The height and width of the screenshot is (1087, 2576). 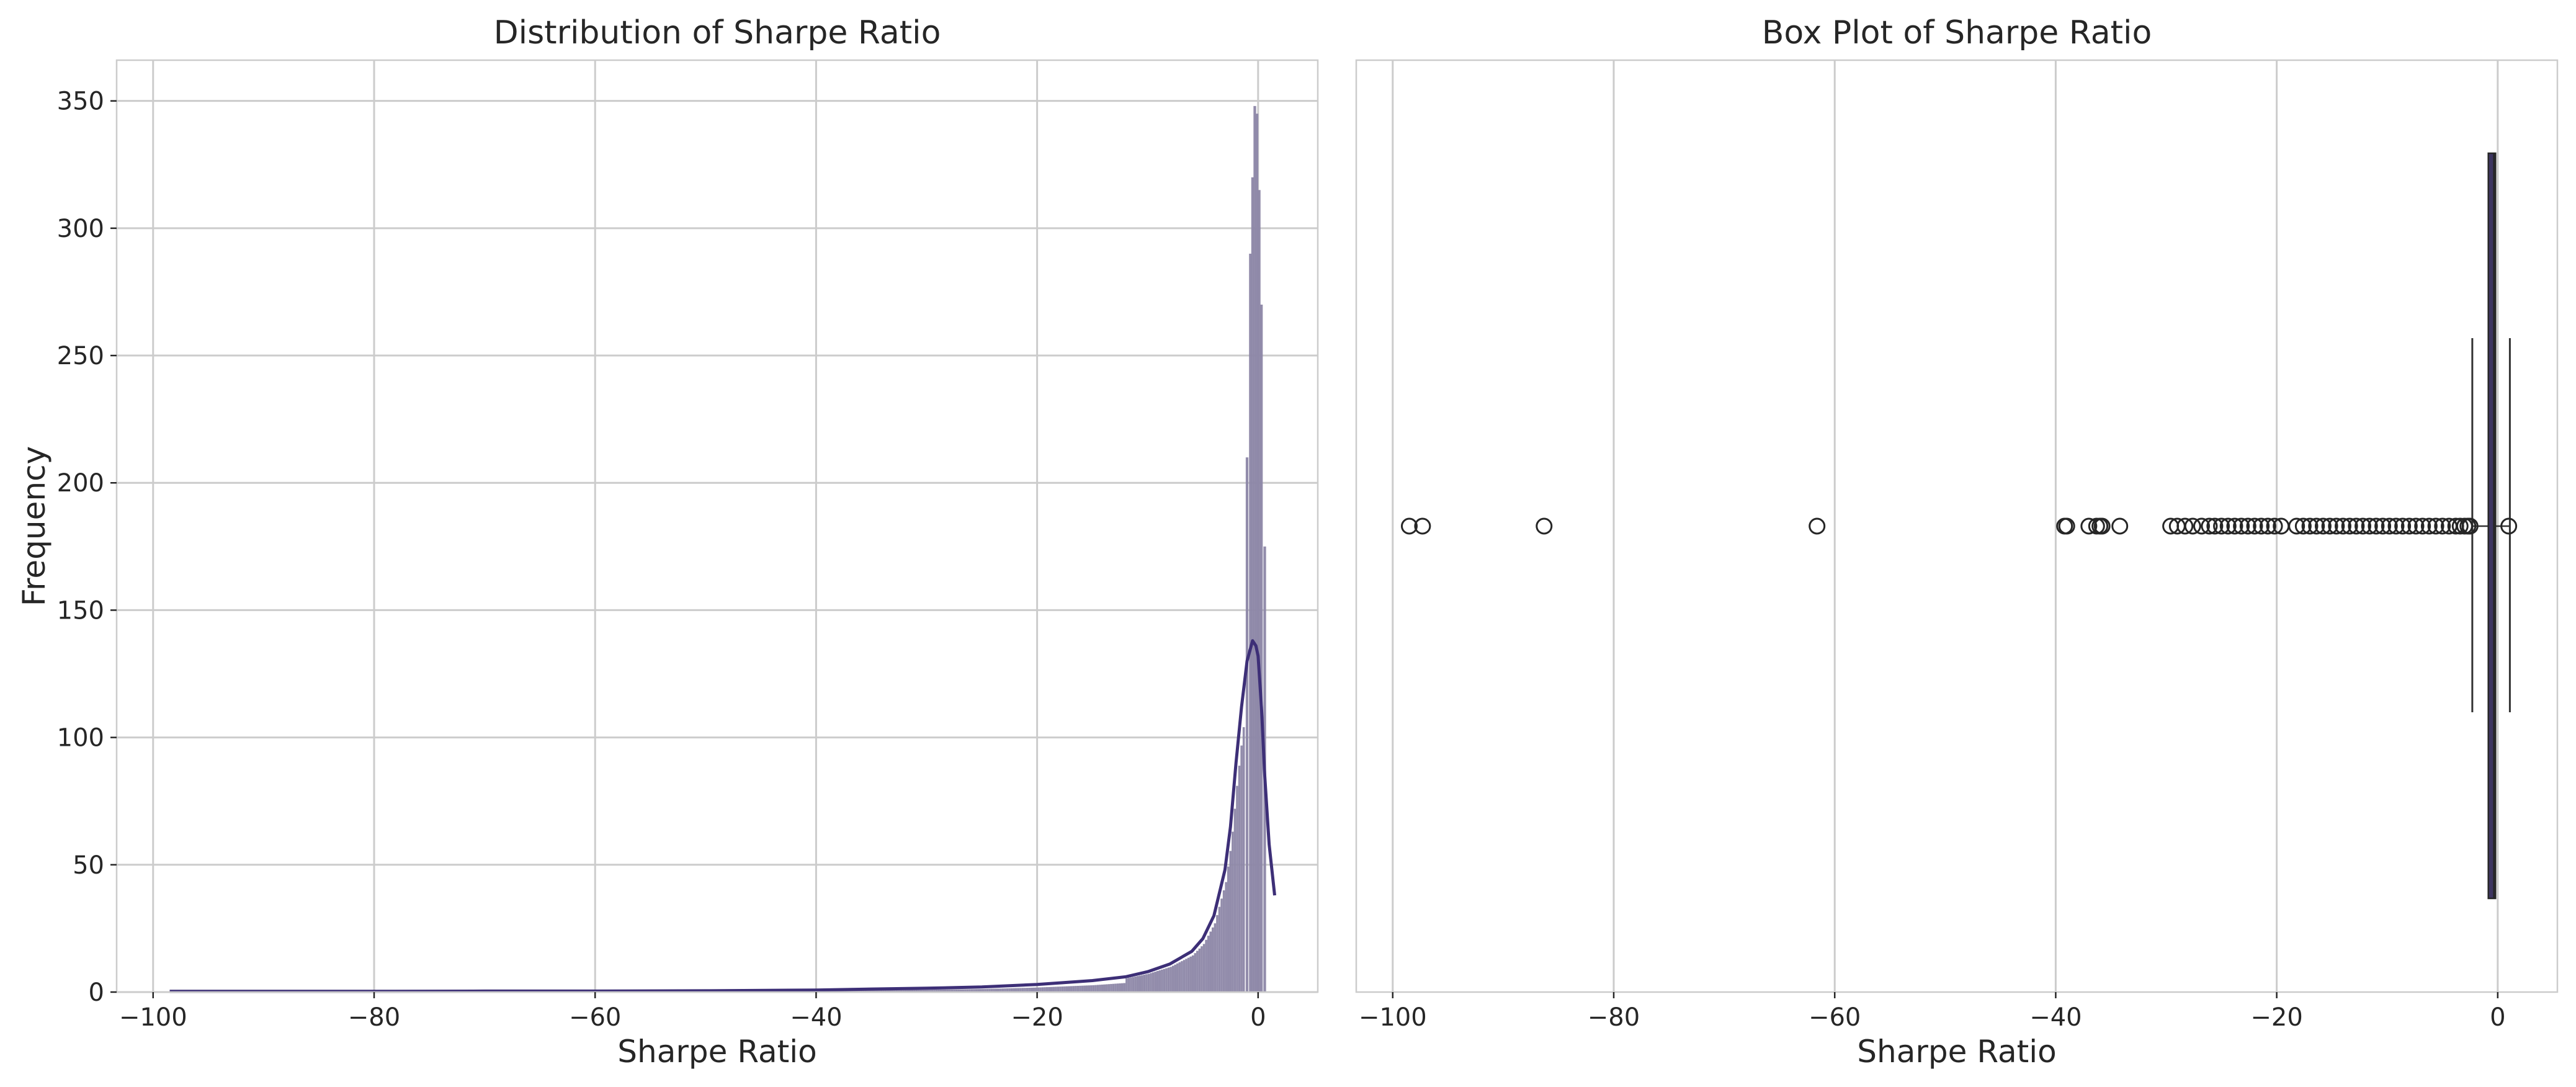 I want to click on histogram-y-tick-label: 100, so click(x=80, y=738).